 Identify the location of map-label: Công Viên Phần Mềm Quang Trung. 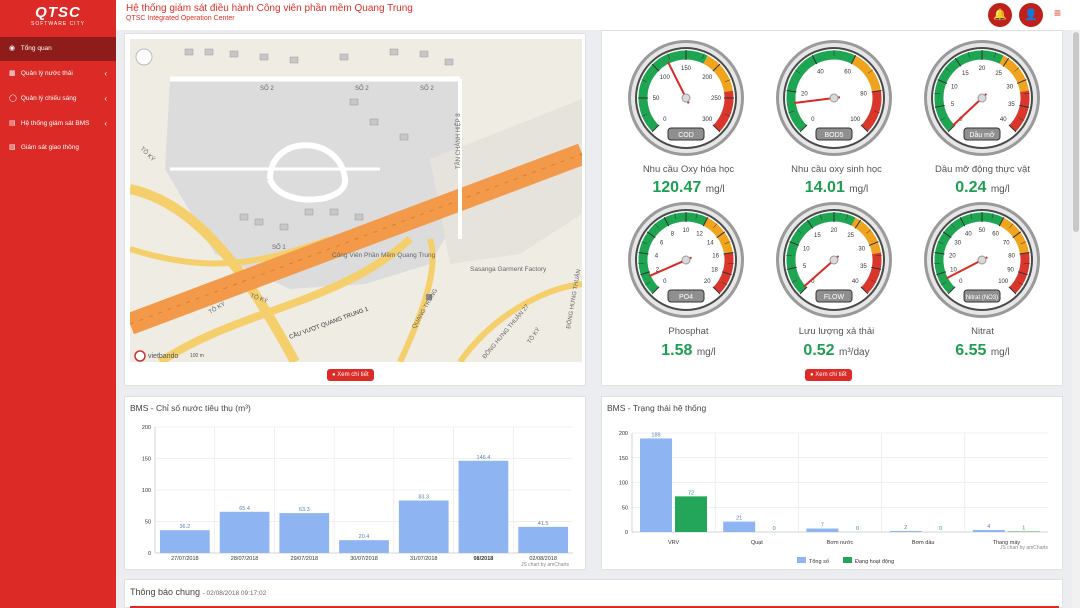
(384, 254).